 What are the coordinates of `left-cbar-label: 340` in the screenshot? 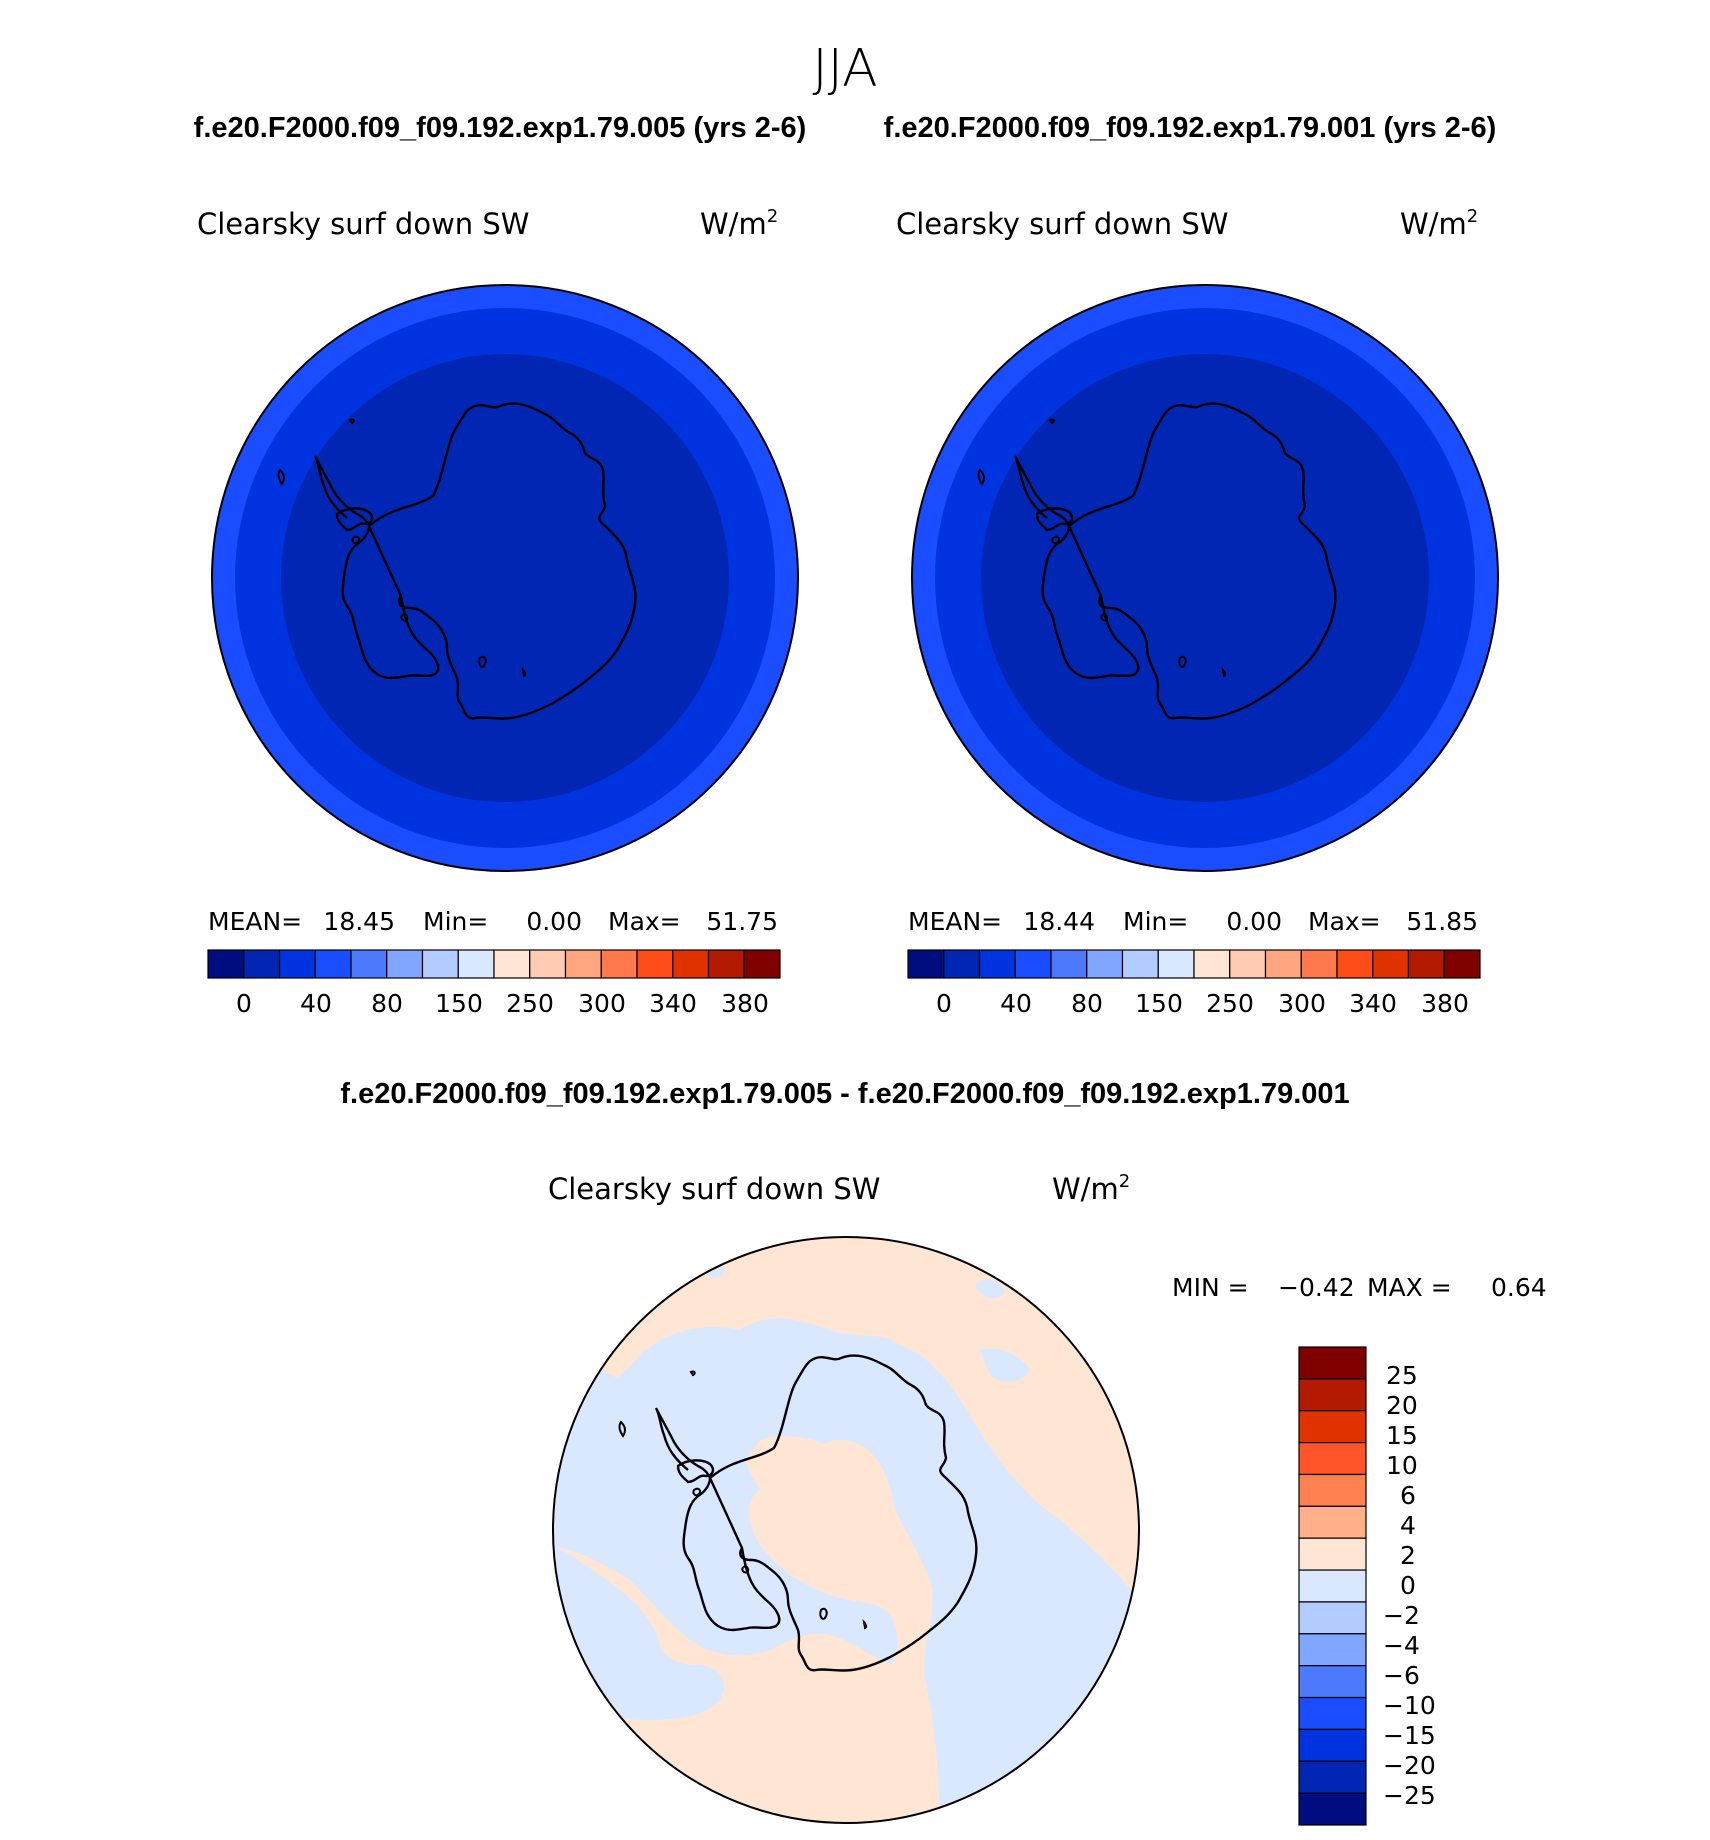 It's located at (673, 1003).